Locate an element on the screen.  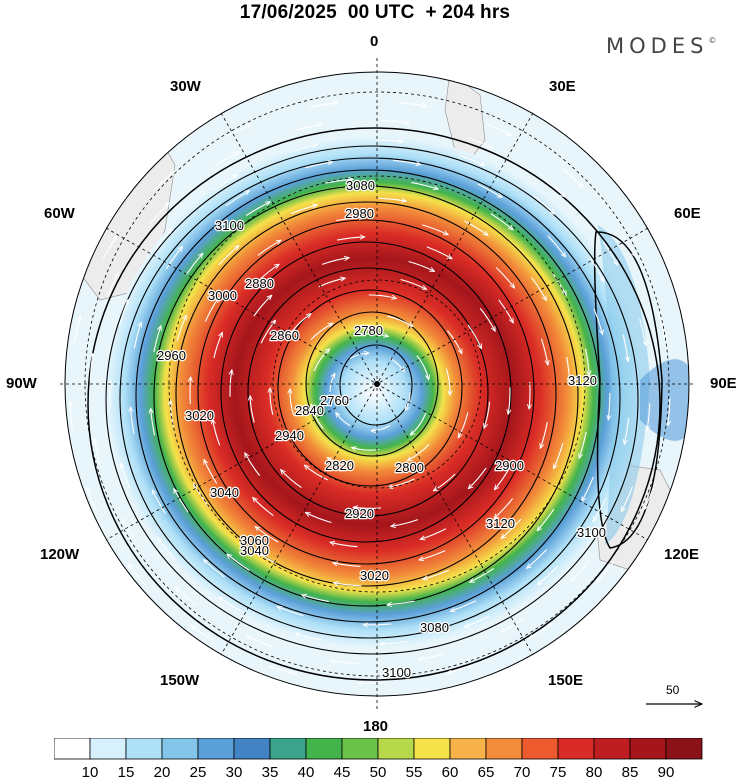
colorbar-label: 35 is located at coordinates (270, 772).